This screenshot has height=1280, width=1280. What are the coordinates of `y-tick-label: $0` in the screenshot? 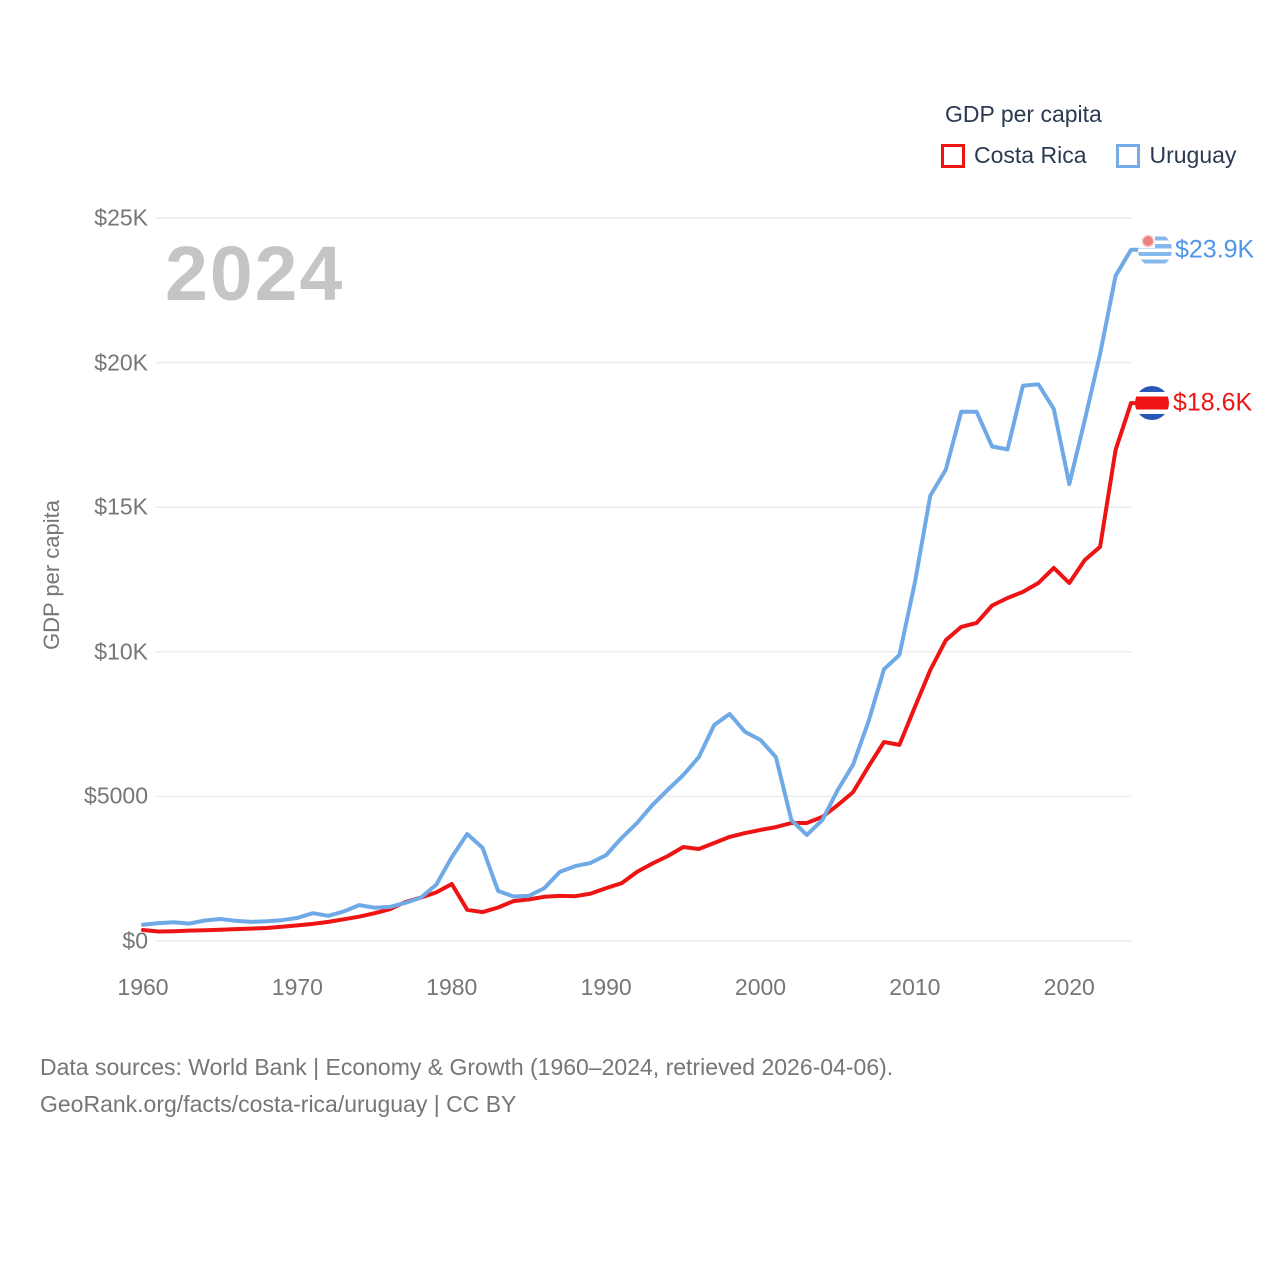 It's located at (135, 940).